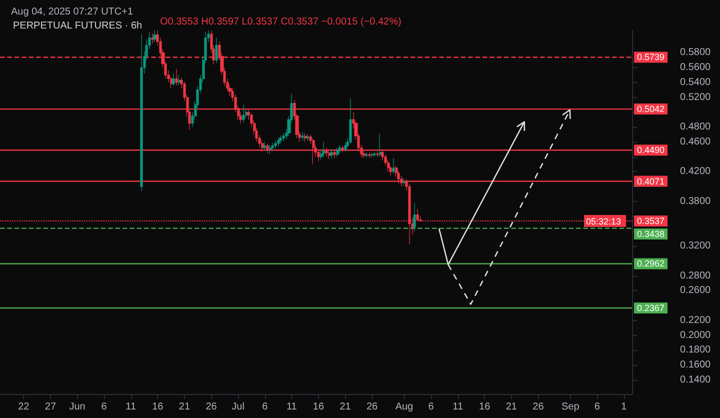 The width and height of the screenshot is (720, 418). What do you see at coordinates (696, 97) in the screenshot?
I see `y-tick-label: 0.5200` at bounding box center [696, 97].